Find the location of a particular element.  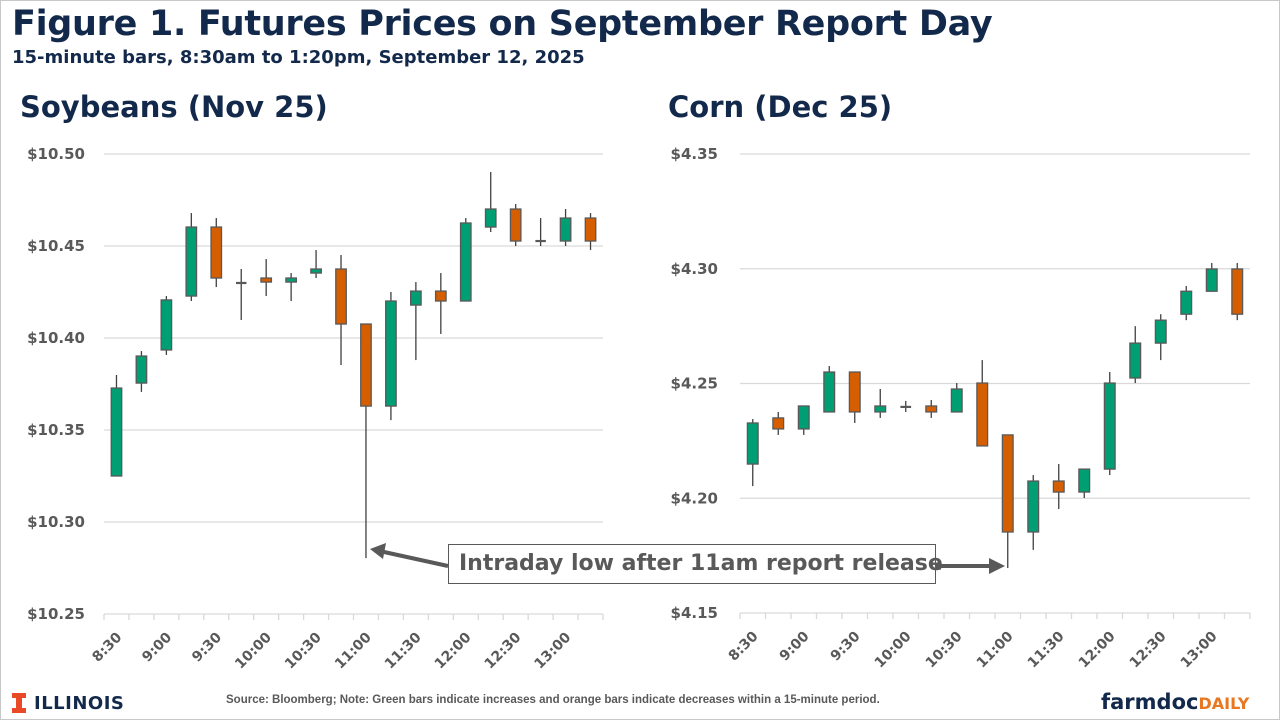

corn-chart-title: Corn (Dec 25) is located at coordinates (780, 107).